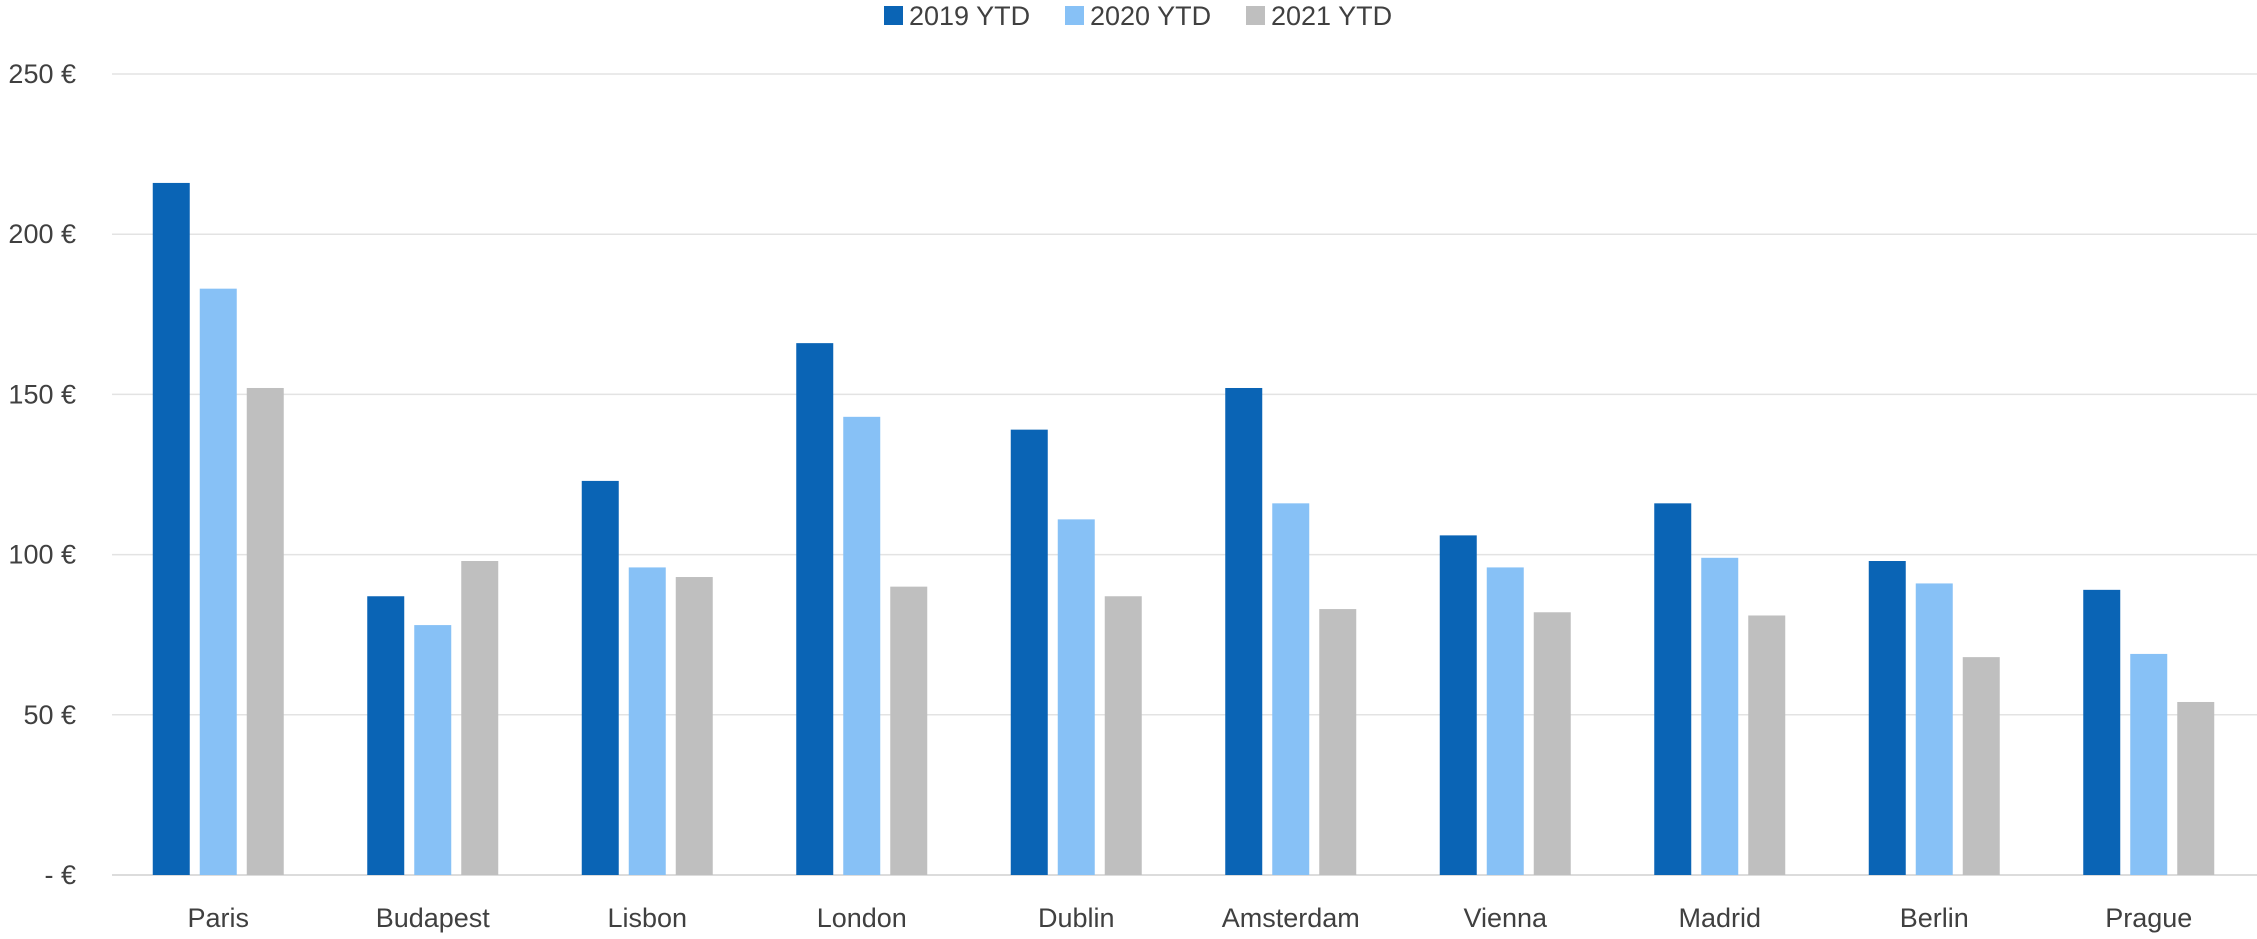 Image resolution: width=2257 pixels, height=939 pixels. I want to click on bar-budapest-2020-ytd, so click(433, 750).